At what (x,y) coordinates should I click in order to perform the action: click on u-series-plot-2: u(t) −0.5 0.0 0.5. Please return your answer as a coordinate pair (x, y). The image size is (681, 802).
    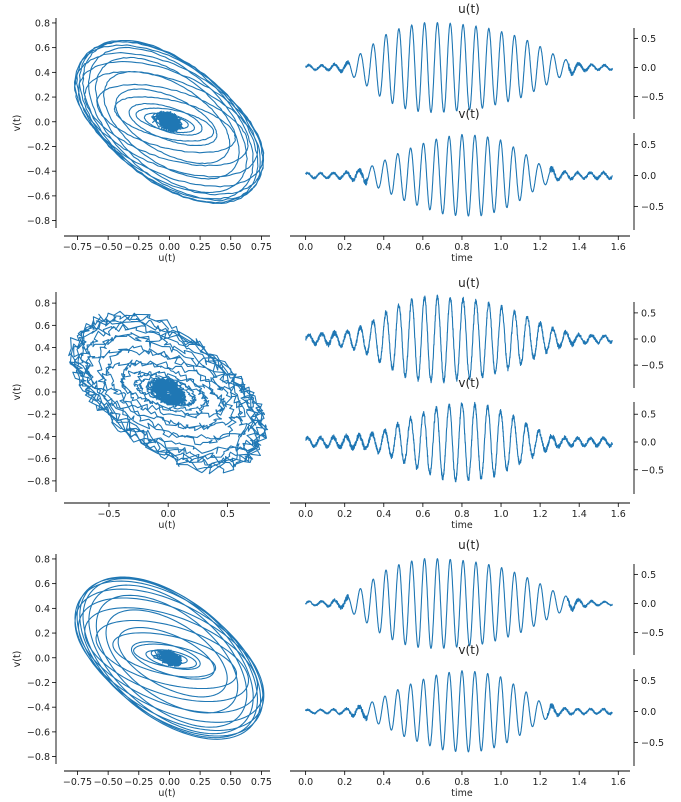
    Looking at the image, I should click on (484, 596).